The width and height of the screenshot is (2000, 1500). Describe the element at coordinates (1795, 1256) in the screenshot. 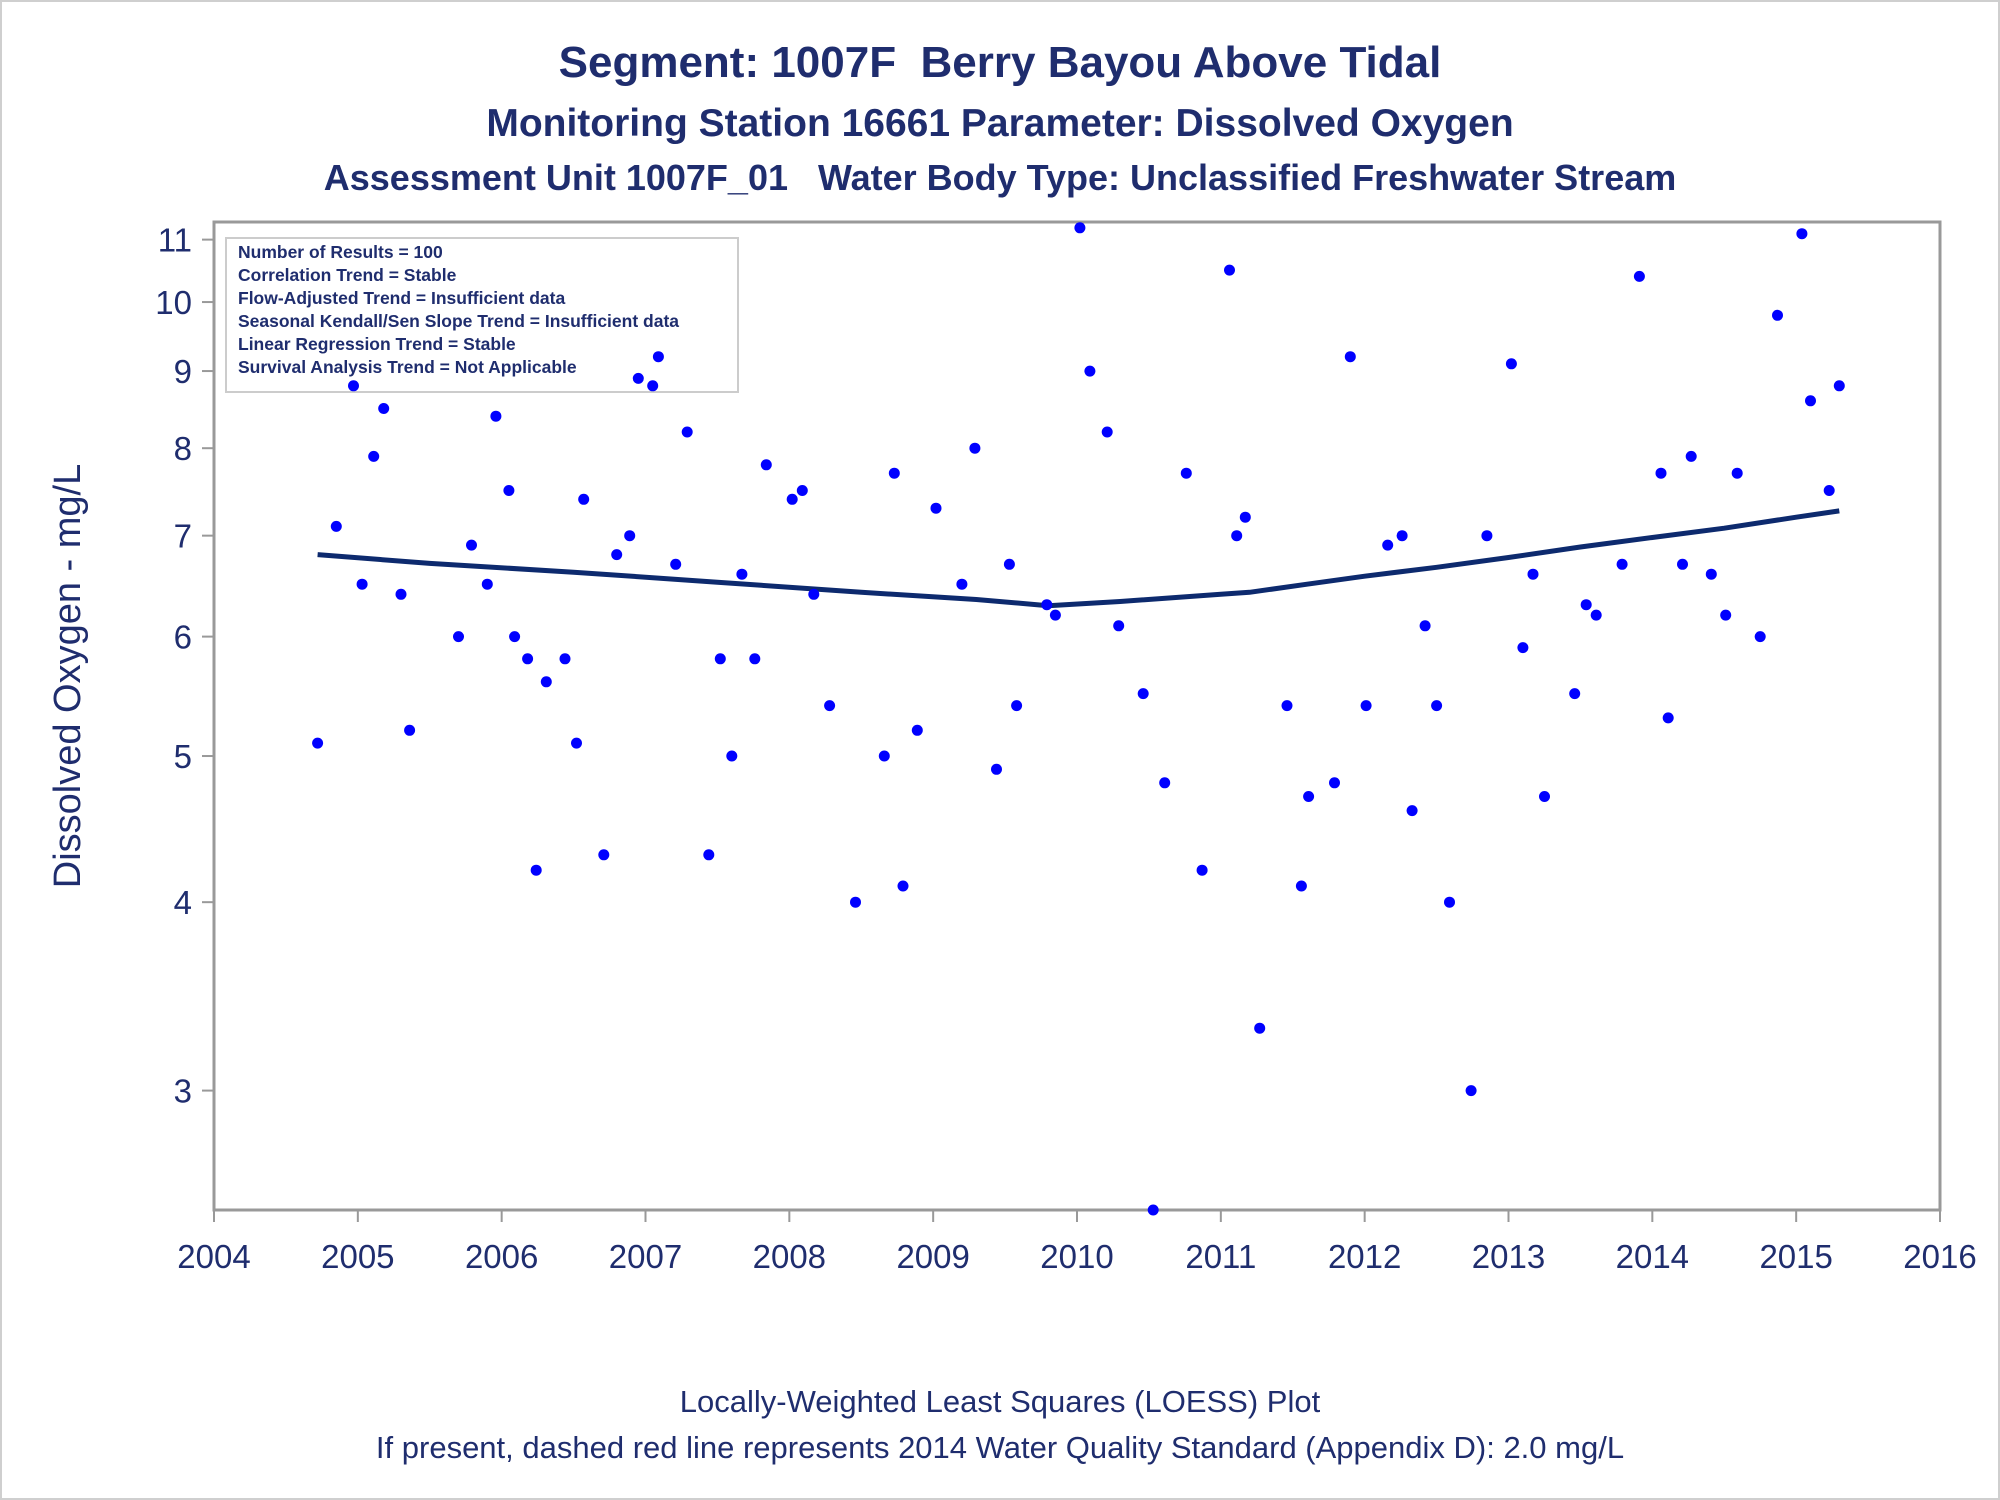

I see `x-tick-label: 2015` at that location.